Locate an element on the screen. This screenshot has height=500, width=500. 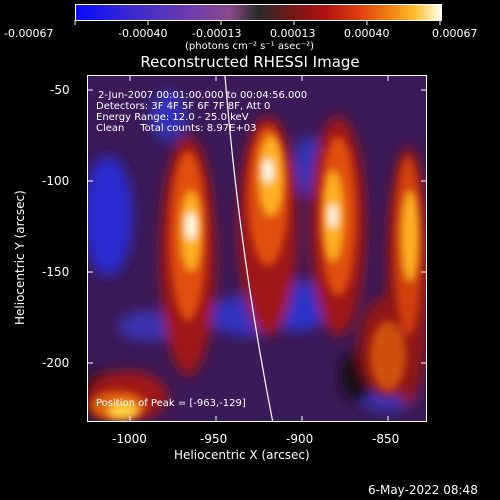
x-tick-label: -1000 is located at coordinates (129, 439).